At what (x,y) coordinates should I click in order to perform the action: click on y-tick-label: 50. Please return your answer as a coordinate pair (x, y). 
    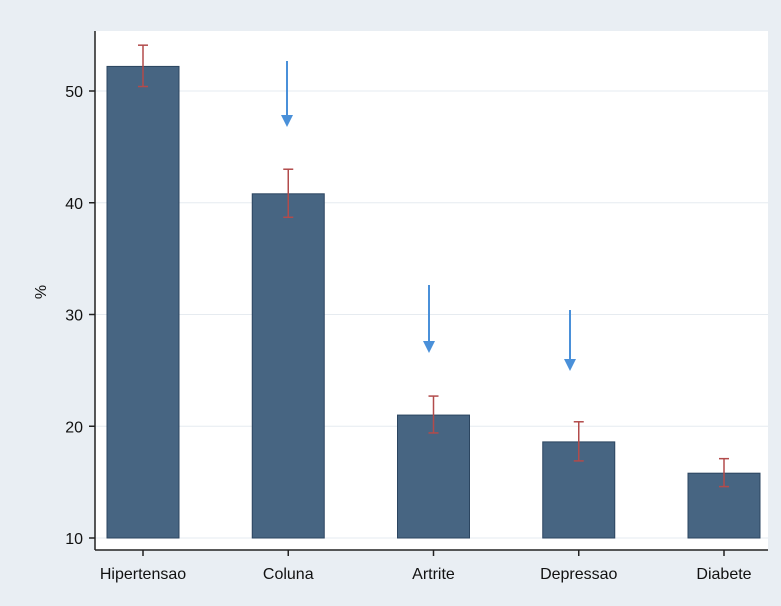
    Looking at the image, I should click on (74, 92).